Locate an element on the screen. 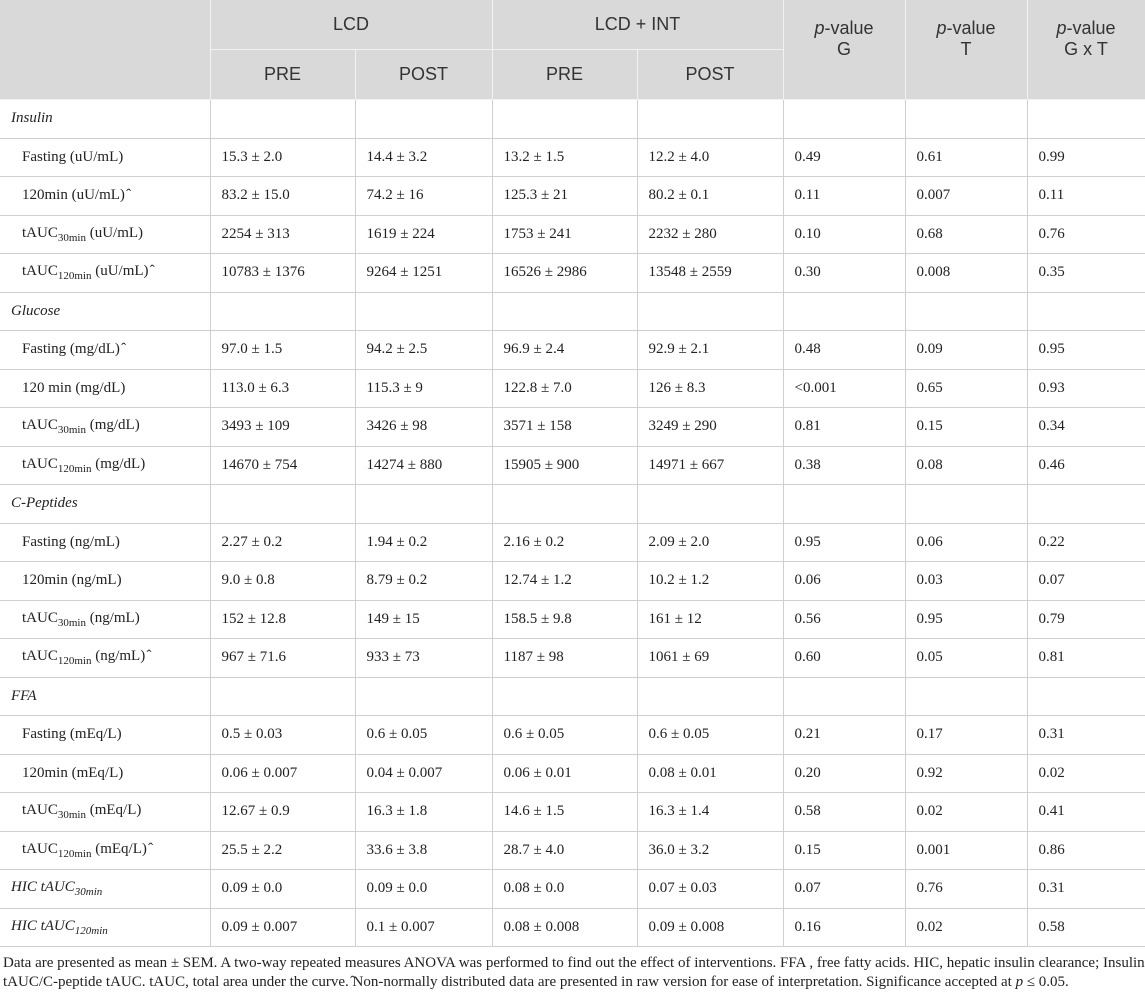 The image size is (1145, 992). cell-lcd-pre: 0.09 ± 0.0 is located at coordinates (282, 889).